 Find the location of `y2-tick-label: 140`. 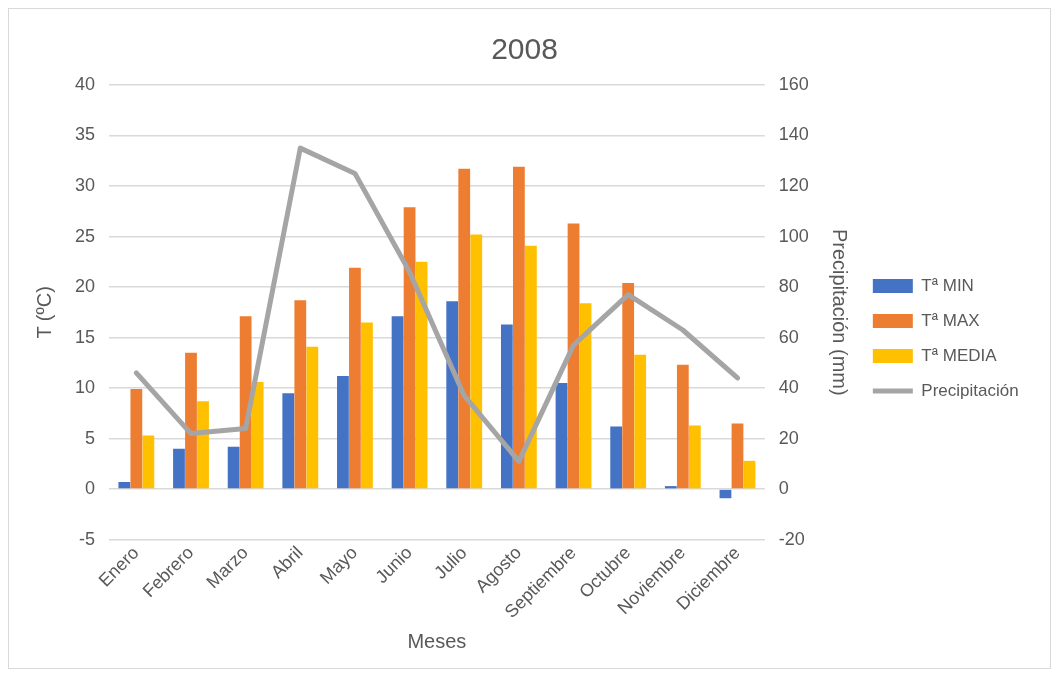

y2-tick-label: 140 is located at coordinates (793, 134).